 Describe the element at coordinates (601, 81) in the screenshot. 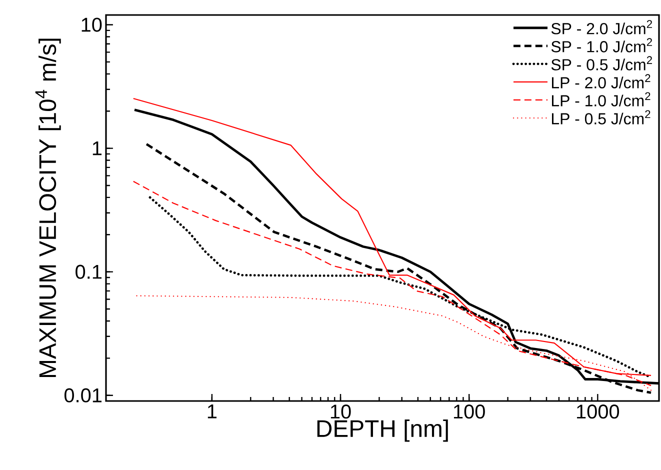

I see `legend-label: LP - 2.0 J/cm$^{2}$` at that location.